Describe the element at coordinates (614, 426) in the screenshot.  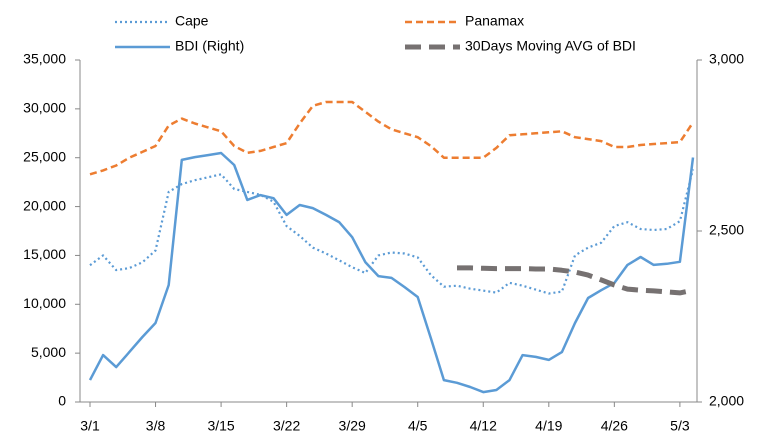
I see `x-tick-label: 4/26` at that location.